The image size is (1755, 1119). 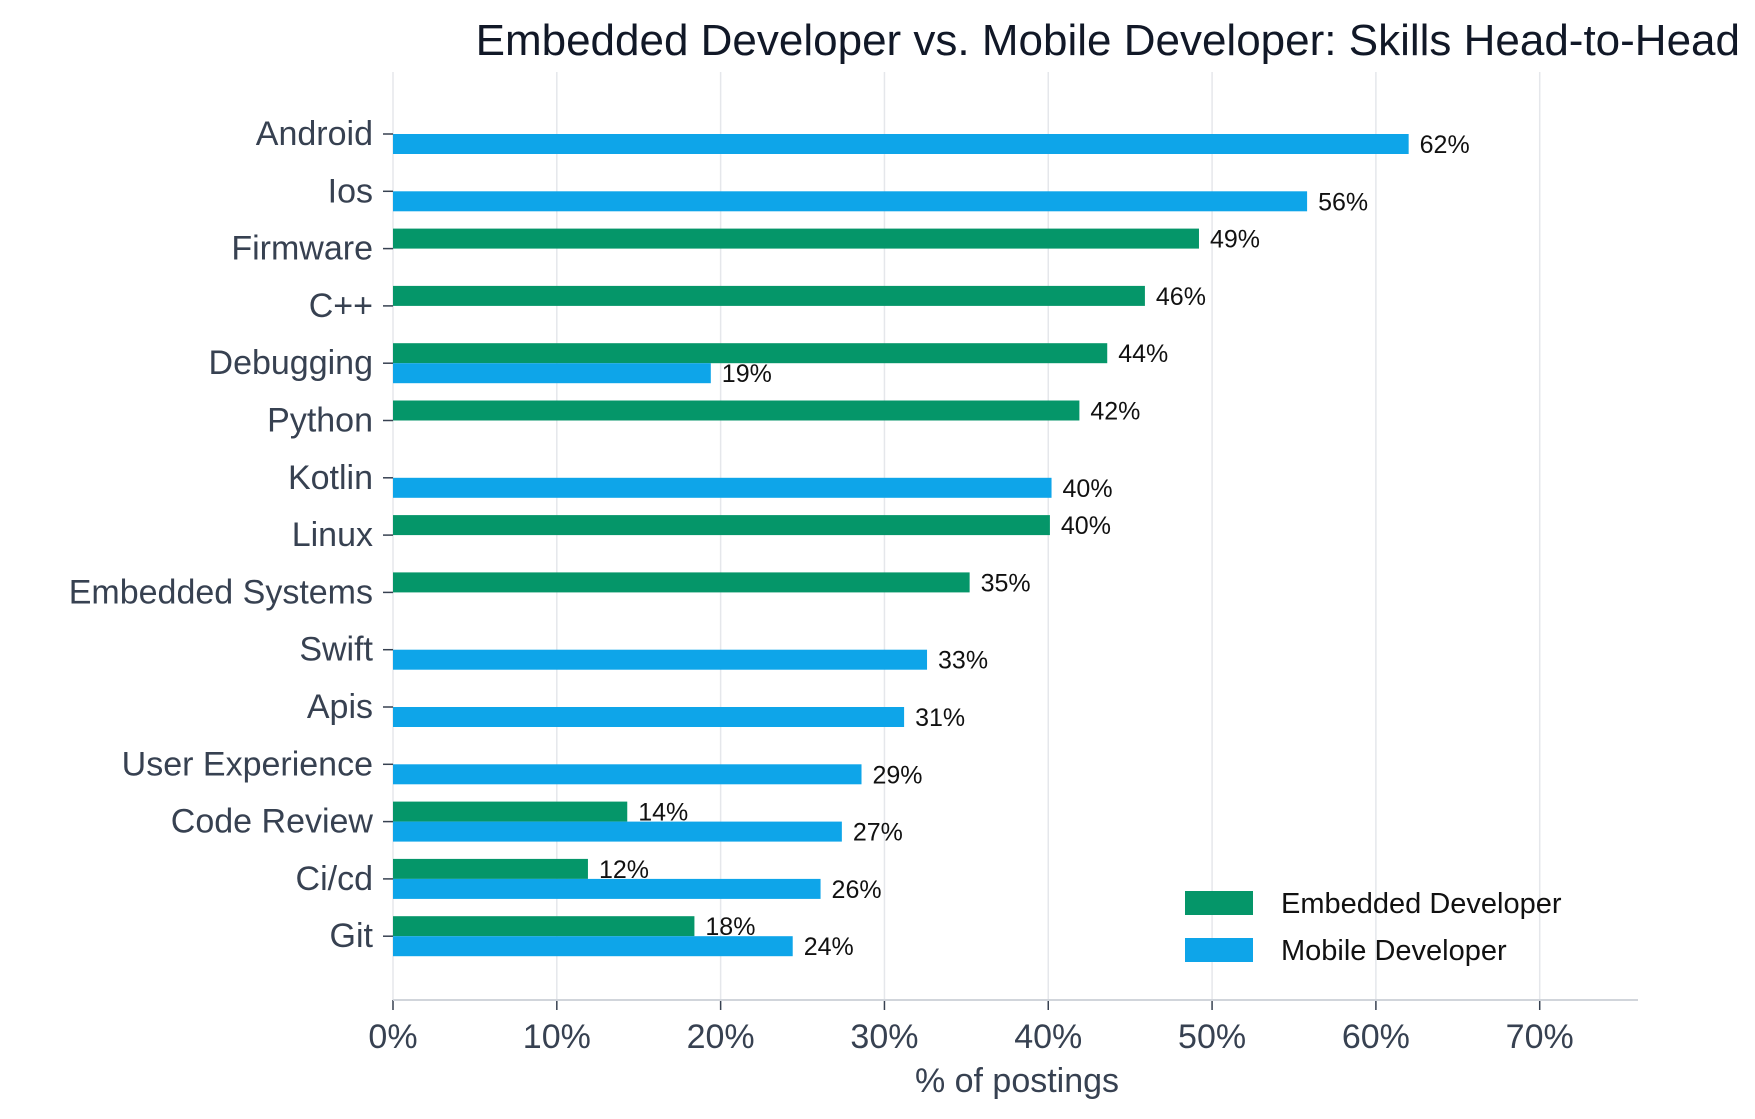 I want to click on data-label: 14%, so click(x=663, y=813).